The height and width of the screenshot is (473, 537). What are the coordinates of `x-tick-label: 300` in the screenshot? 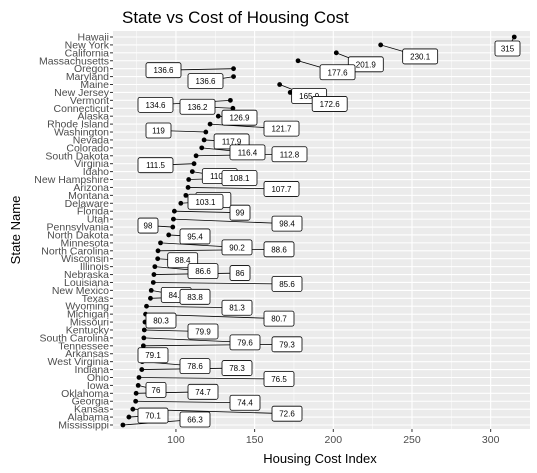 It's located at (491, 440).